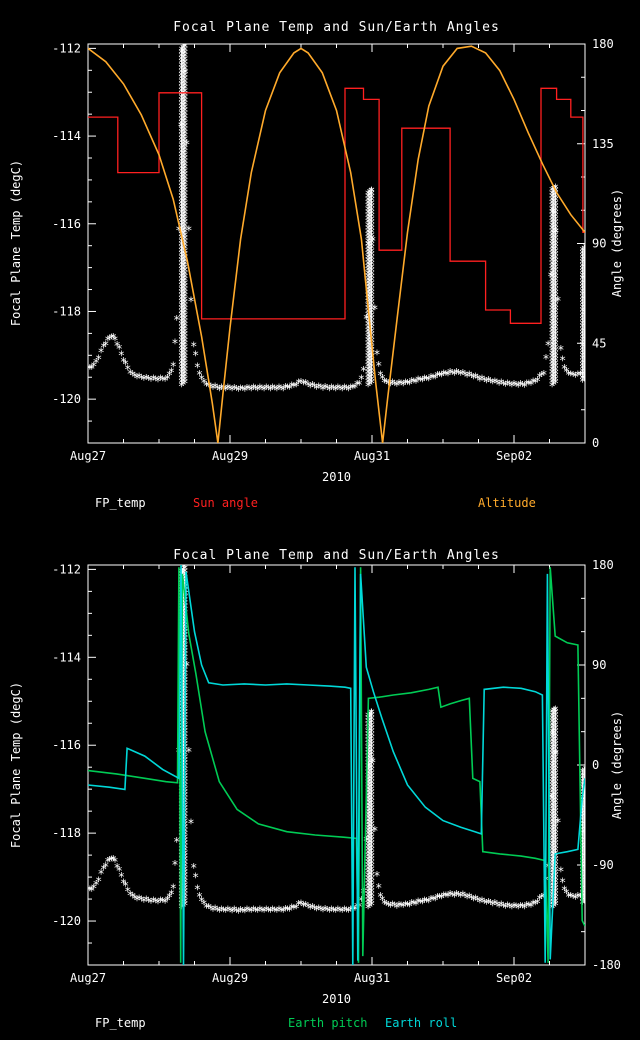 This screenshot has width=640, height=1040. What do you see at coordinates (336, 27) in the screenshot?
I see `chart-title: Focal Plane Temp and Sun/Earth Angles` at bounding box center [336, 27].